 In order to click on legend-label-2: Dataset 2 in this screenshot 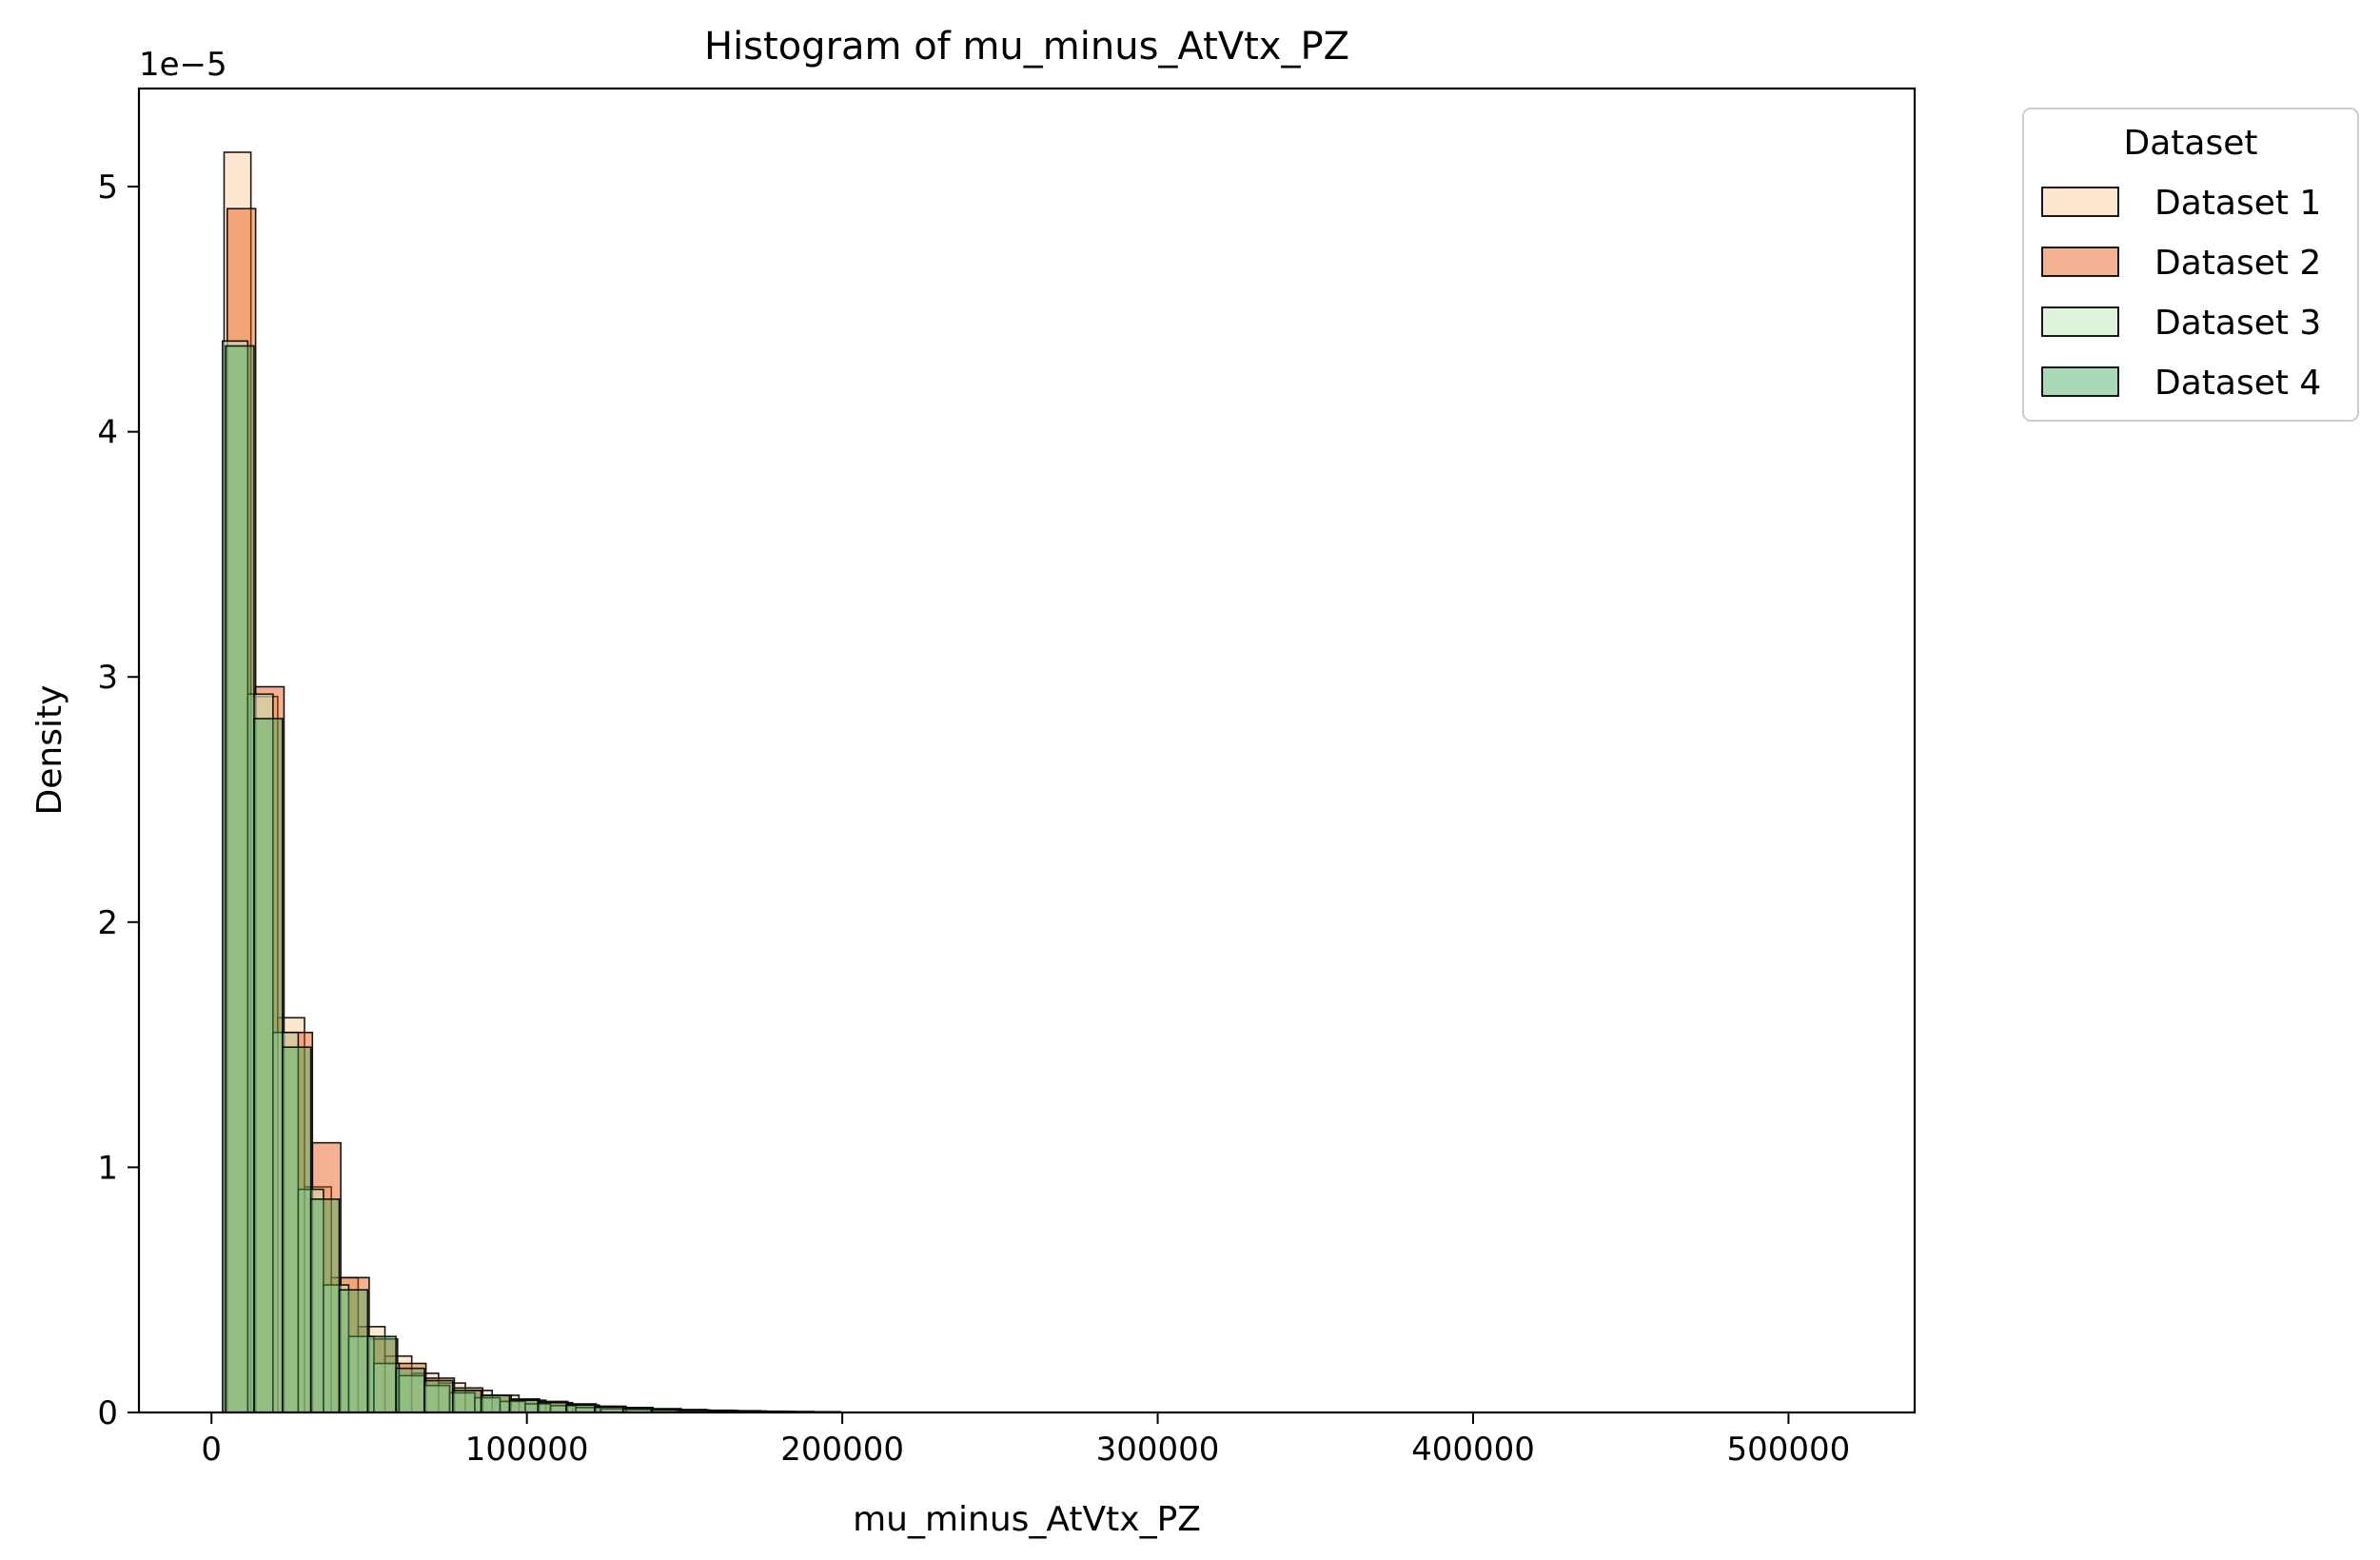, I will do `click(2237, 263)`.